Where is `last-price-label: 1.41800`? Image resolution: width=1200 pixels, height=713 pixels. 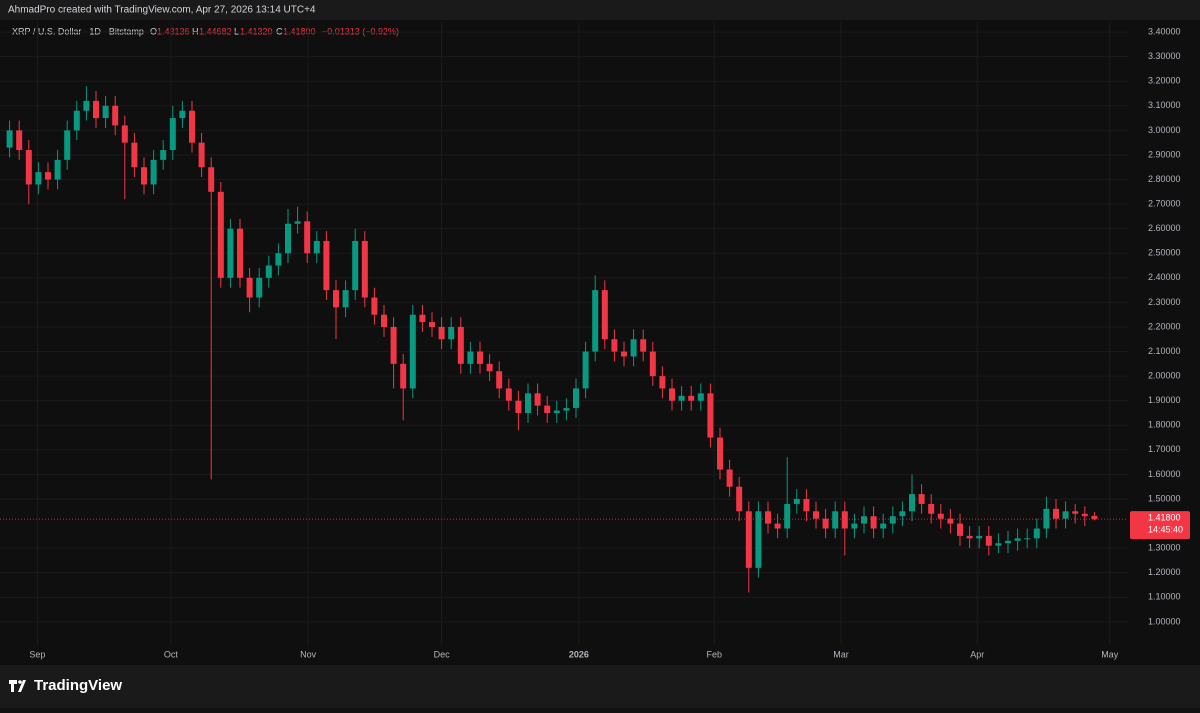
last-price-label: 1.41800 is located at coordinates (1164, 518).